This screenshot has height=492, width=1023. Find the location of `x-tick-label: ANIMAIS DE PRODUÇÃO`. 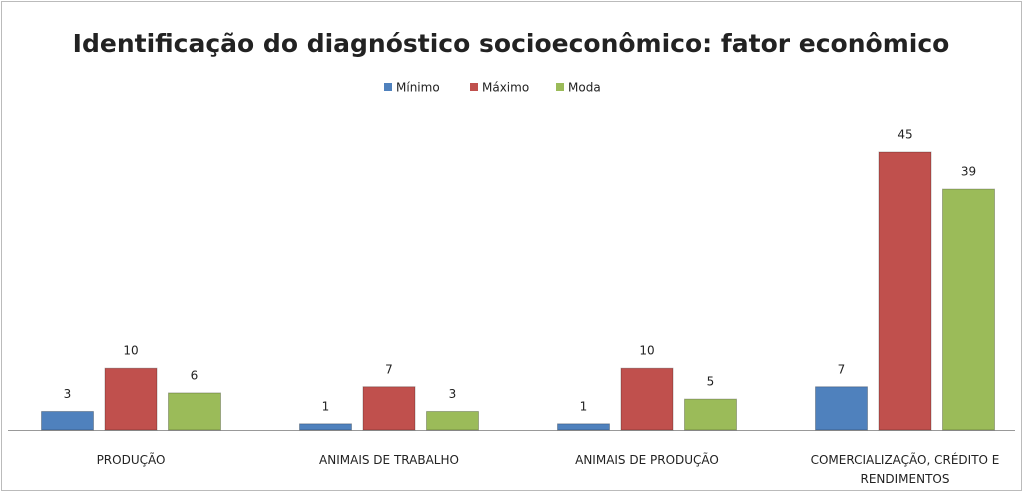

x-tick-label: ANIMAIS DE PRODUÇÃO is located at coordinates (647, 460).